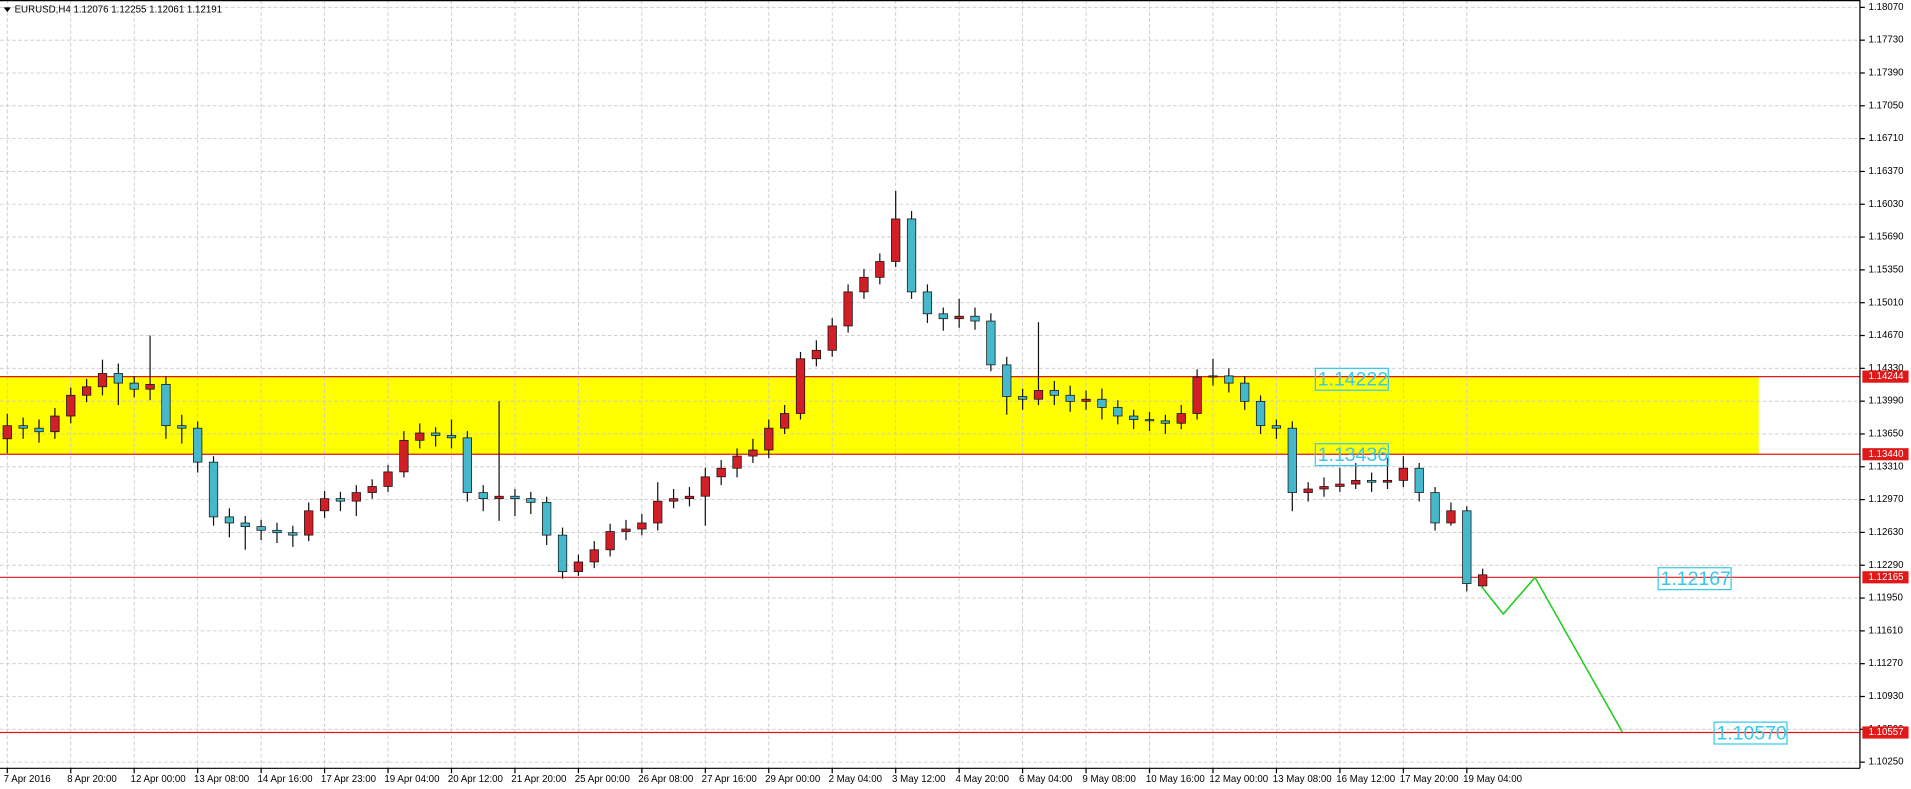 This screenshot has height=789, width=1911. What do you see at coordinates (1365, 779) in the screenshot?
I see `x-tick-label: 16 May 12:00` at bounding box center [1365, 779].